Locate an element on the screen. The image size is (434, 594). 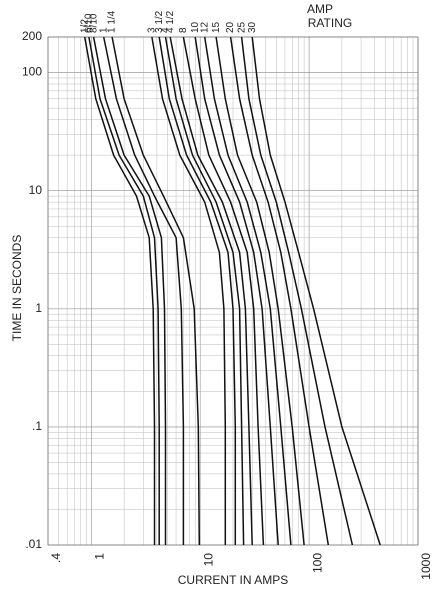
rating-label: 25 is located at coordinates (241, 27).